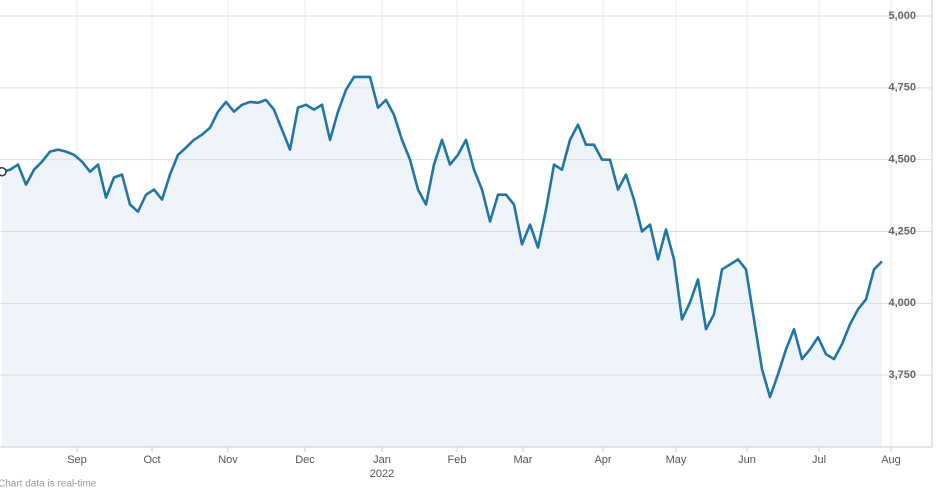 Image resolution: width=943 pixels, height=492 pixels. What do you see at coordinates (382, 474) in the screenshot?
I see `year-label: 2022` at bounding box center [382, 474].